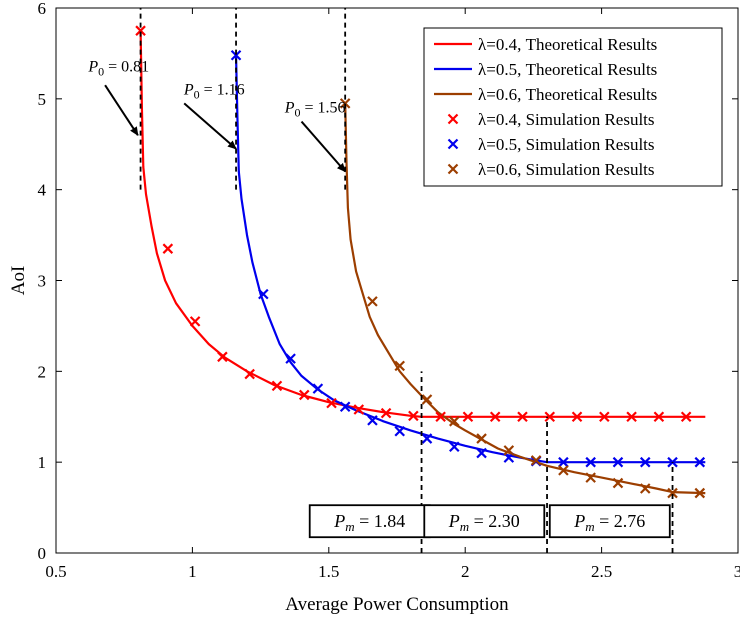 This screenshot has width=740, height=620. I want to click on x-tick-label-4: 2.5, so click(601, 571).